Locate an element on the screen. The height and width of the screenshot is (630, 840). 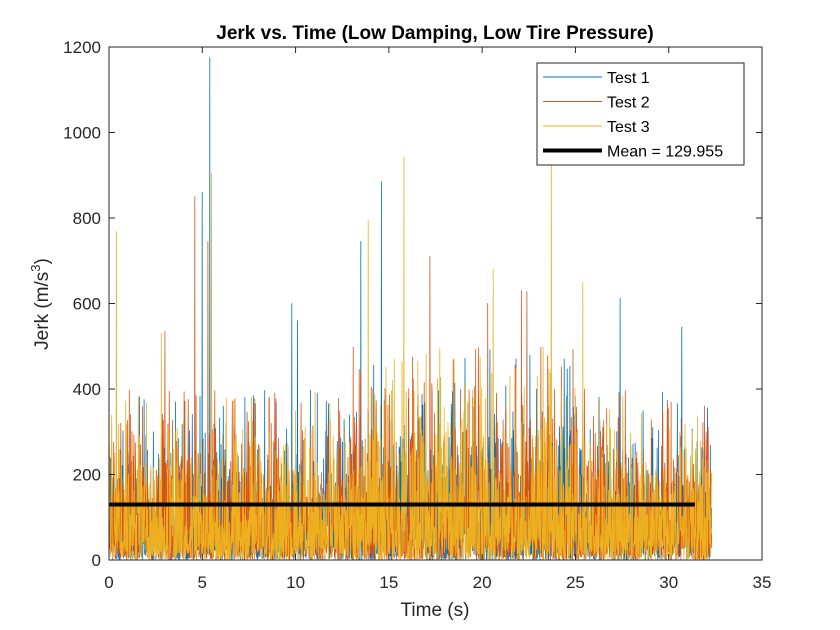
x-tick-label: 0 is located at coordinates (108, 582).